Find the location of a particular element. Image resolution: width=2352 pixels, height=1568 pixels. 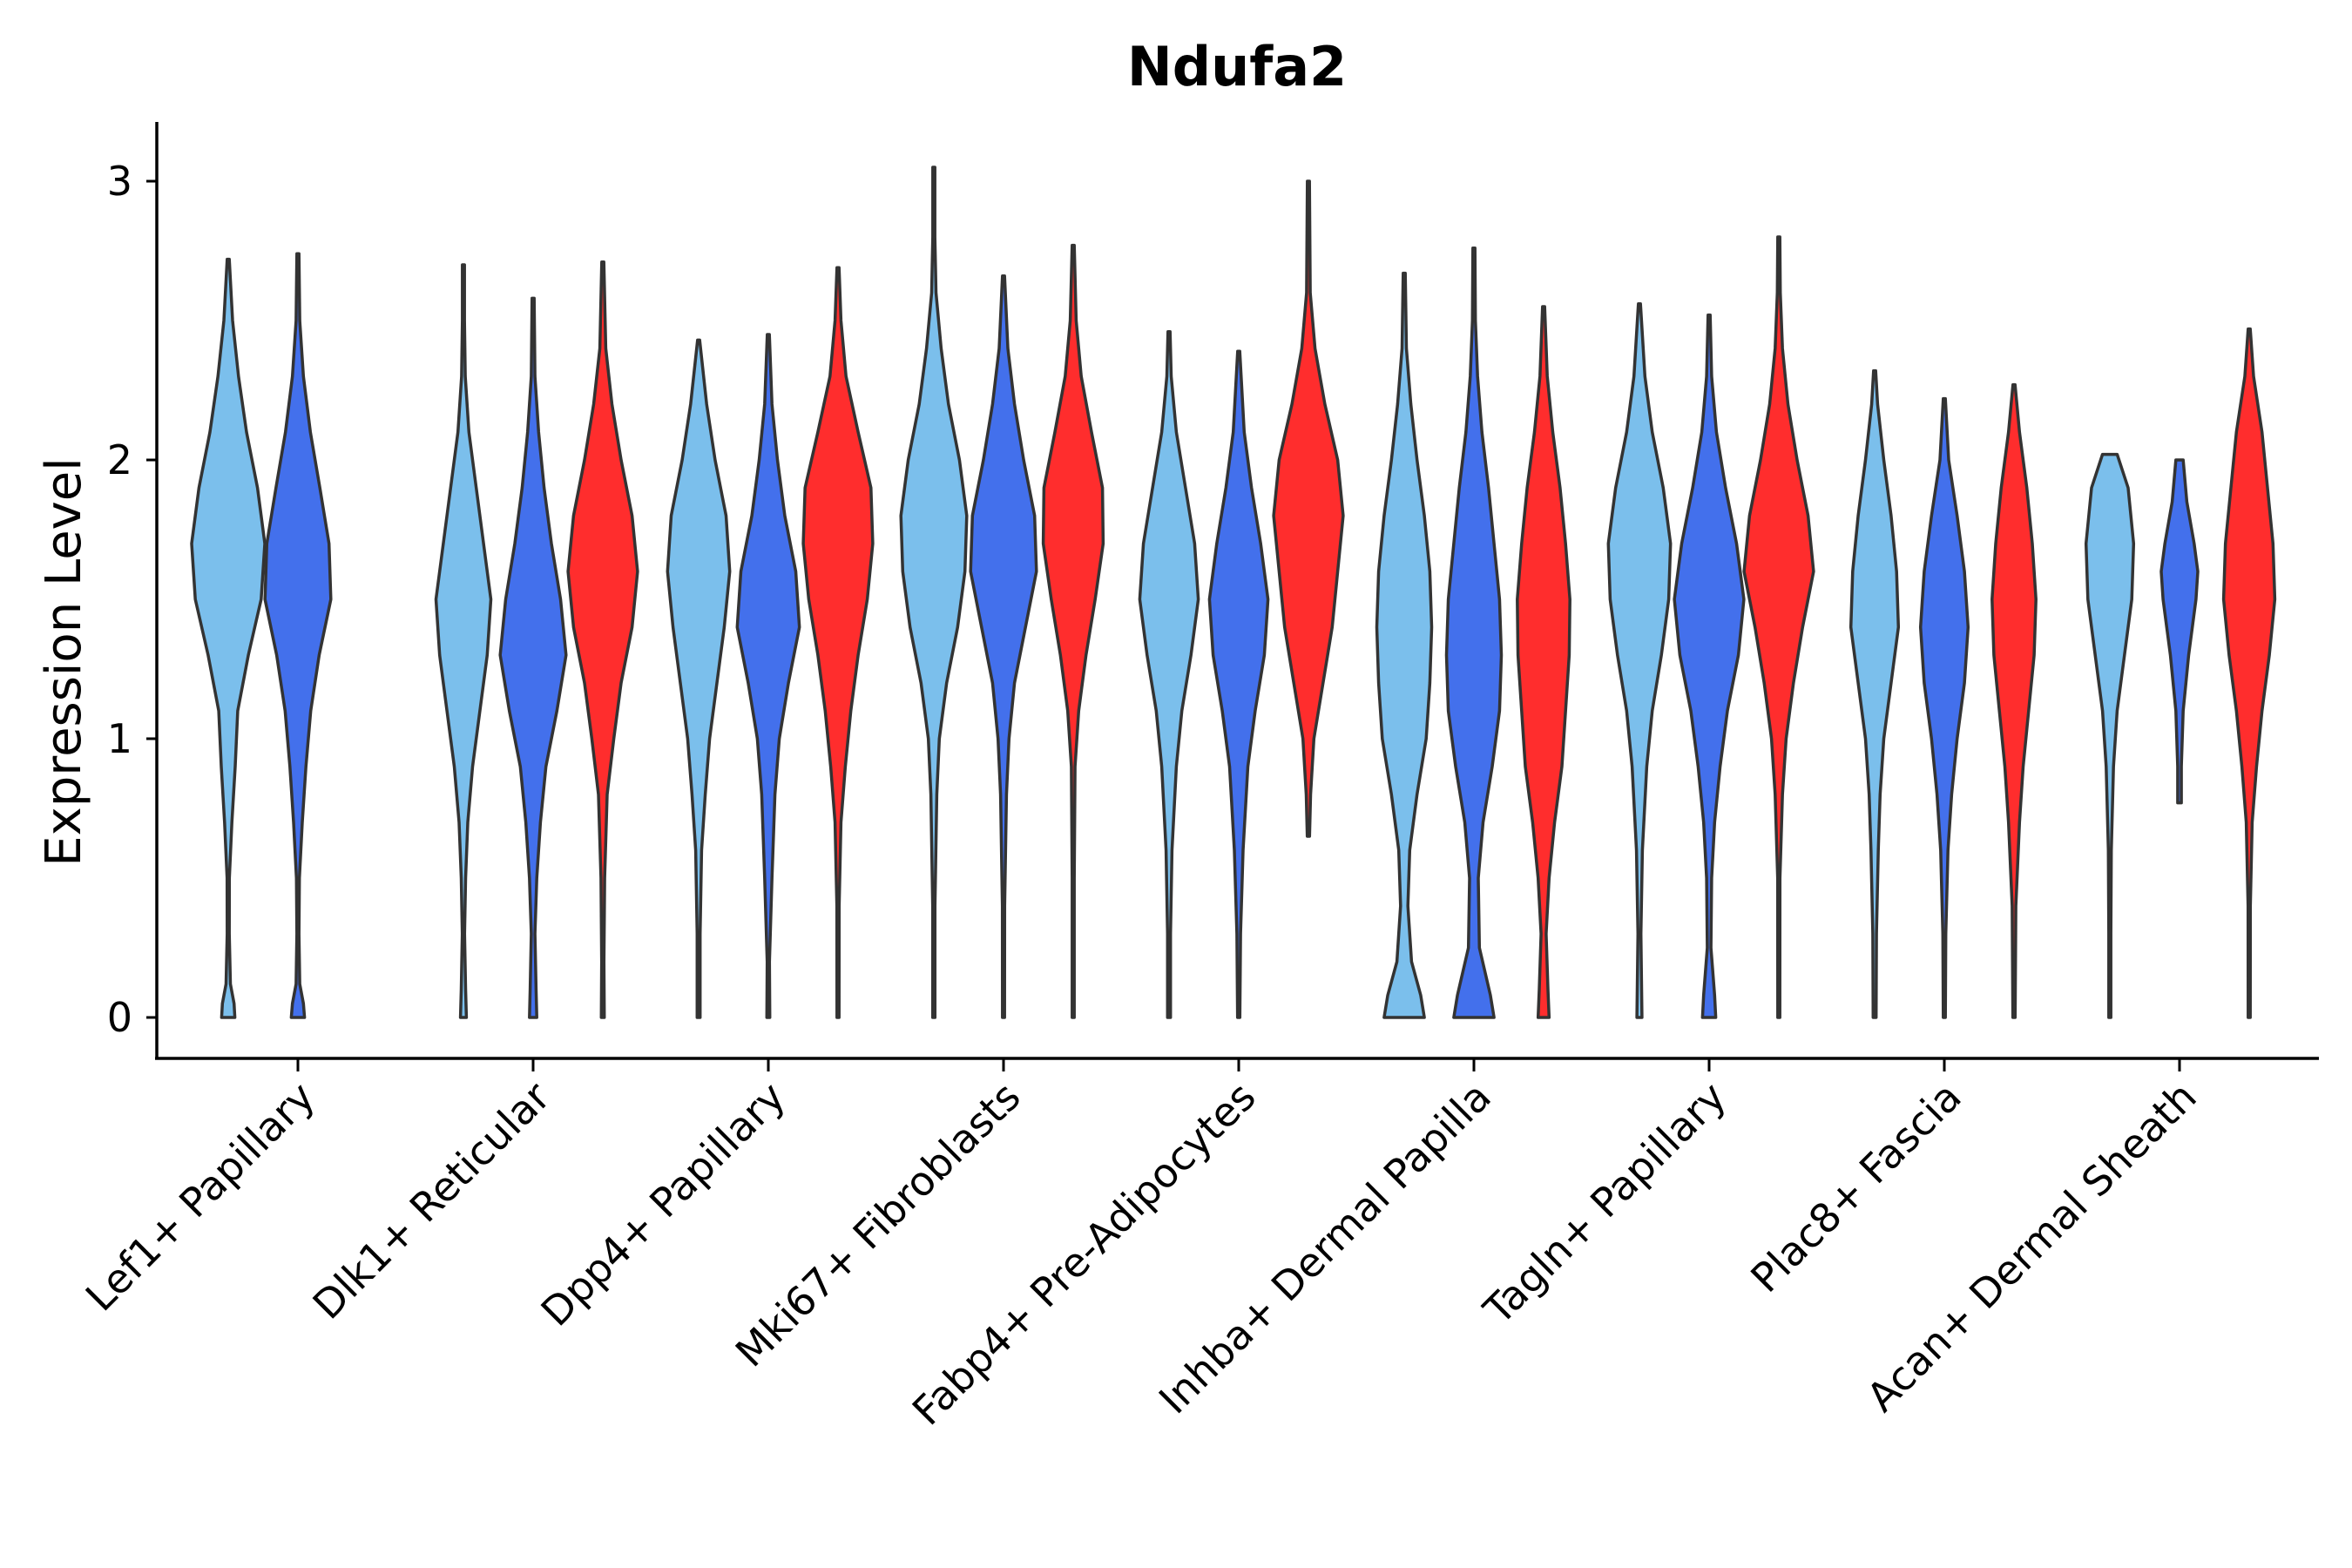

x-category-label: Dpp4+ Papillary is located at coordinates (663, 1204).